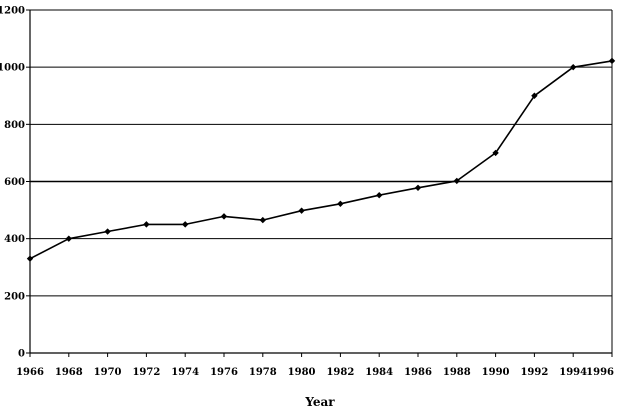  I want to click on data-point-1986, so click(418, 187).